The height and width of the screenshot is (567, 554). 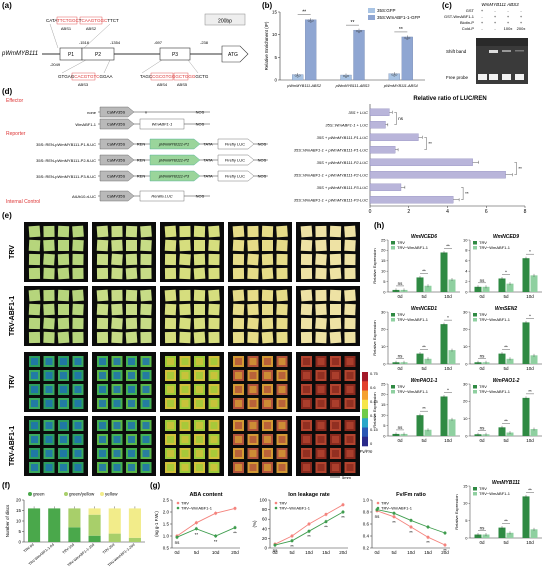 What do you see at coordinates (384, 291) in the screenshot?
I see `y-tick-label: 0` at bounding box center [384, 291].